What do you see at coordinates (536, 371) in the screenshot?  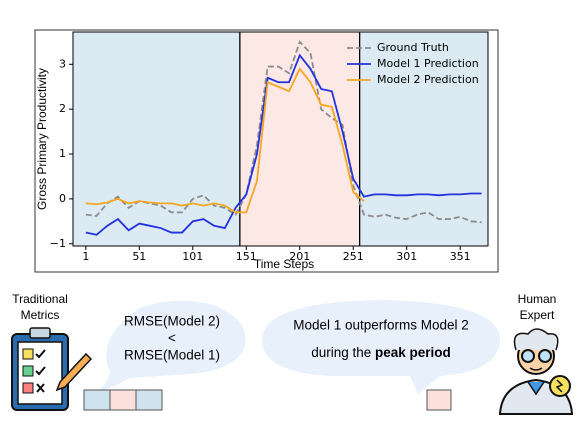 I see `expert-icon` at bounding box center [536, 371].